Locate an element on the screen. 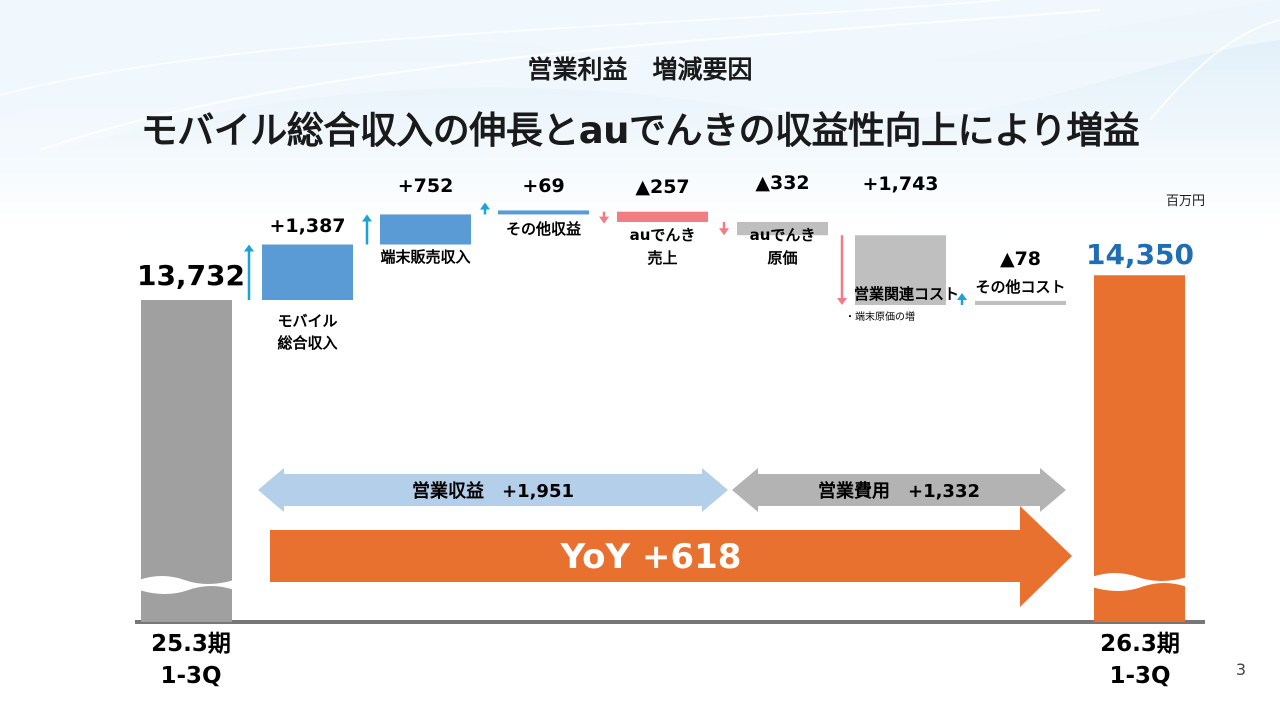 This screenshot has width=1280, height=720. start-bar is located at coordinates (186, 461).